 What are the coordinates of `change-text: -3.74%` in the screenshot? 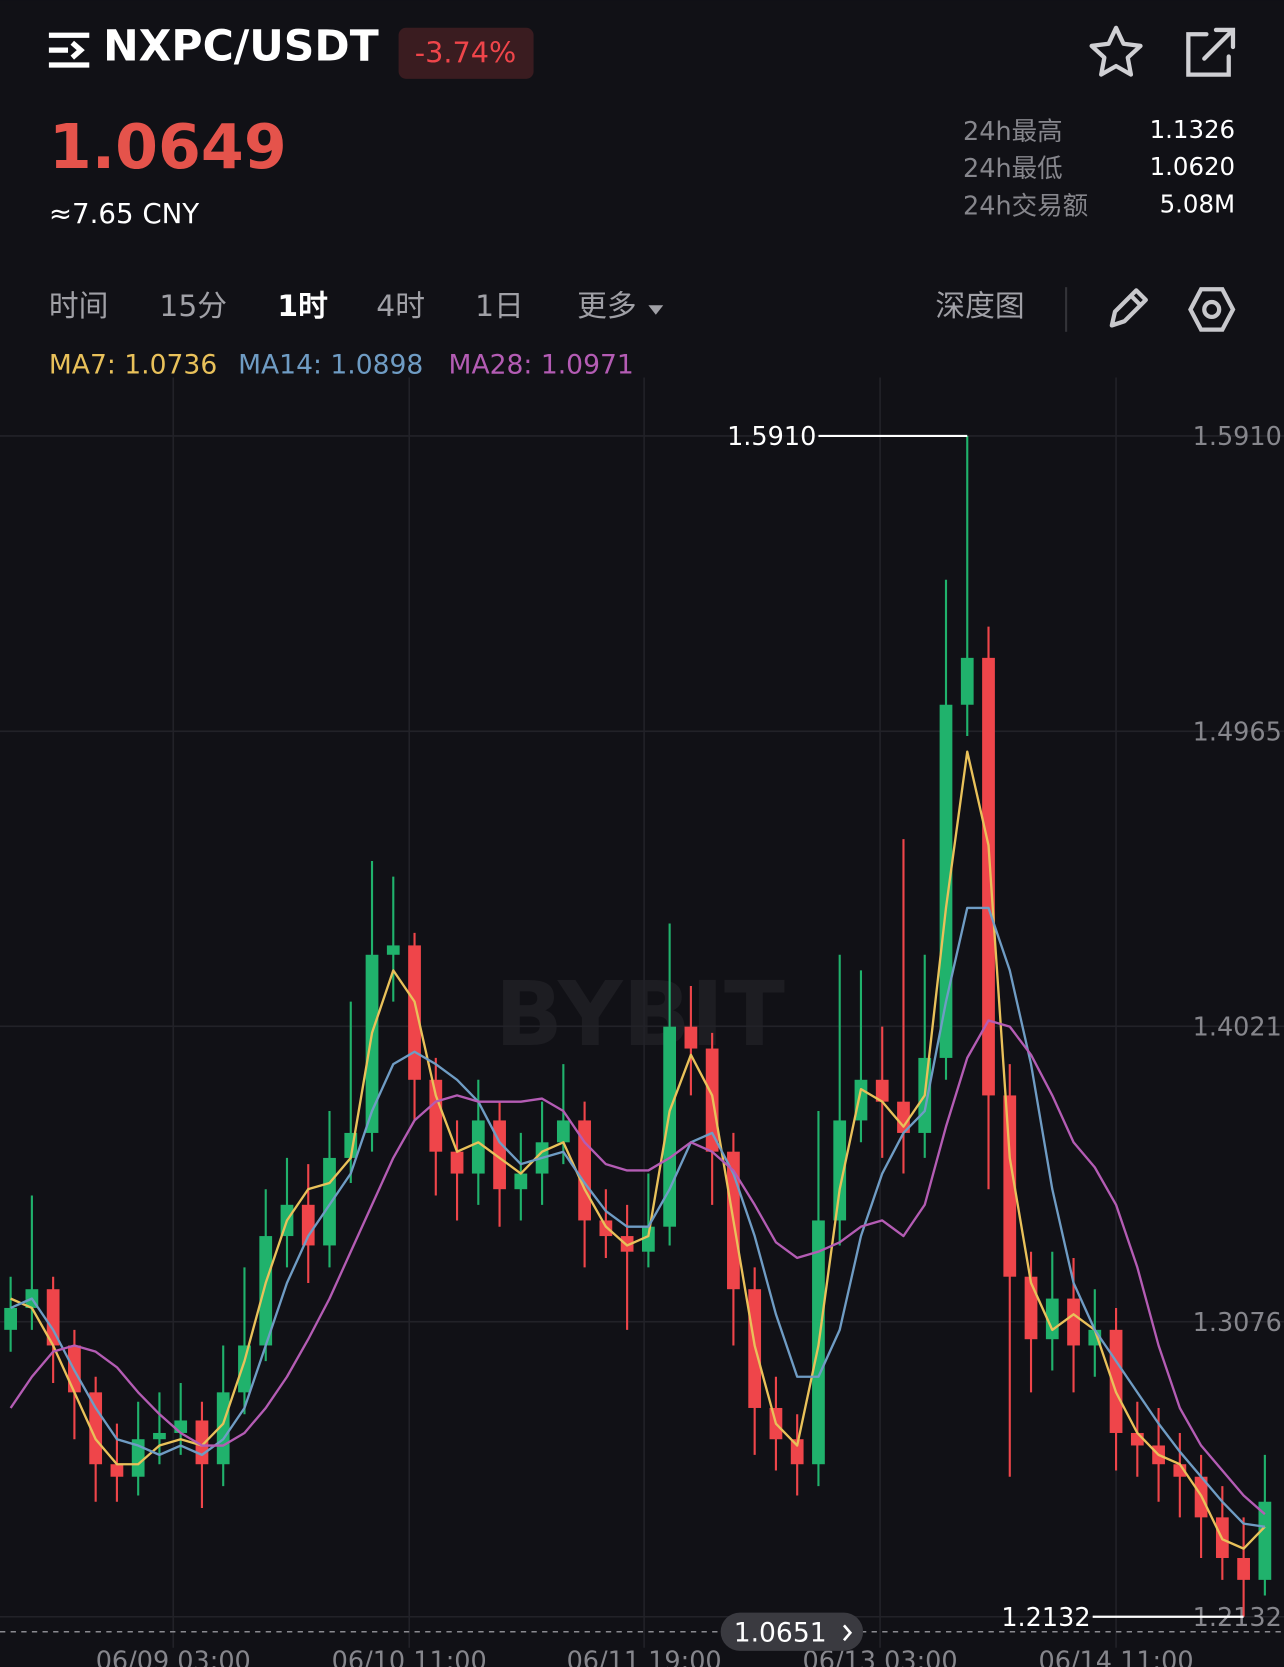 It's located at (466, 52).